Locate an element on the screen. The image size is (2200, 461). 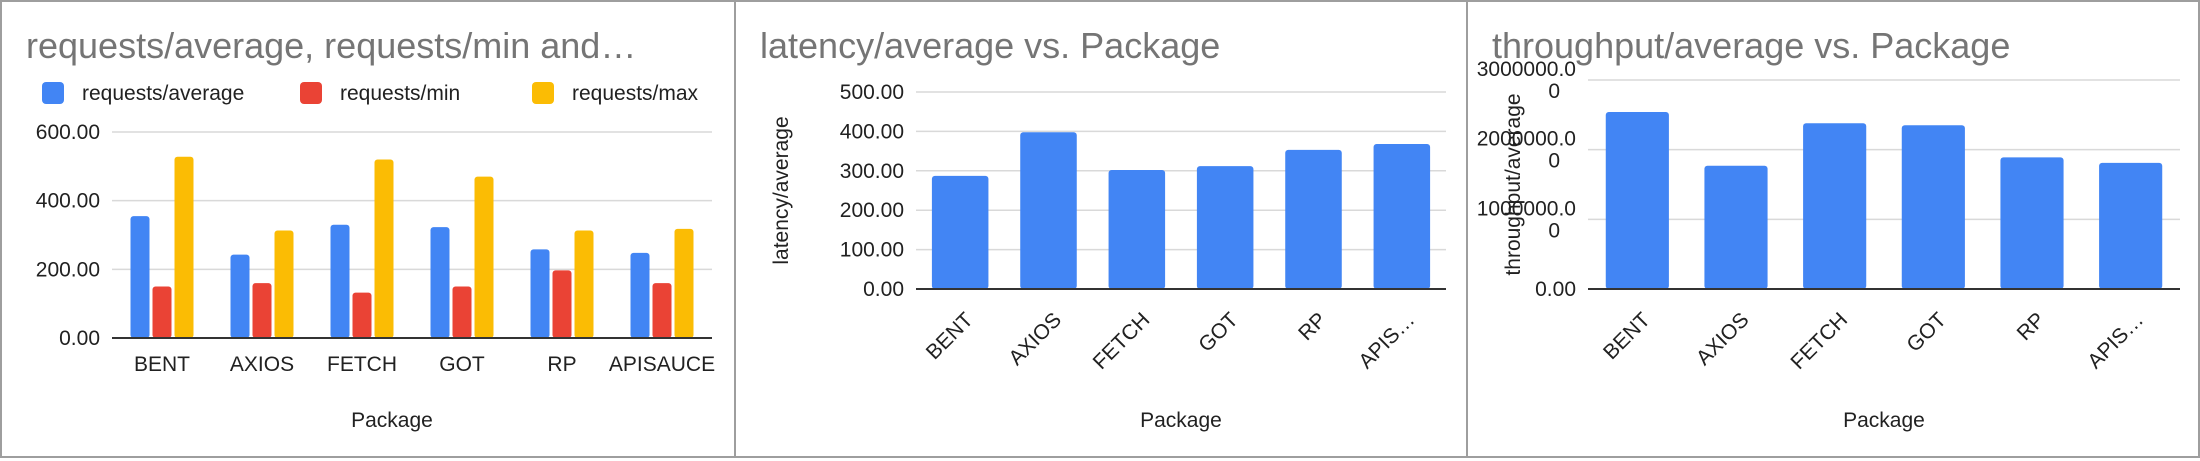
y-tick-label: 300.00 is located at coordinates (872, 171).